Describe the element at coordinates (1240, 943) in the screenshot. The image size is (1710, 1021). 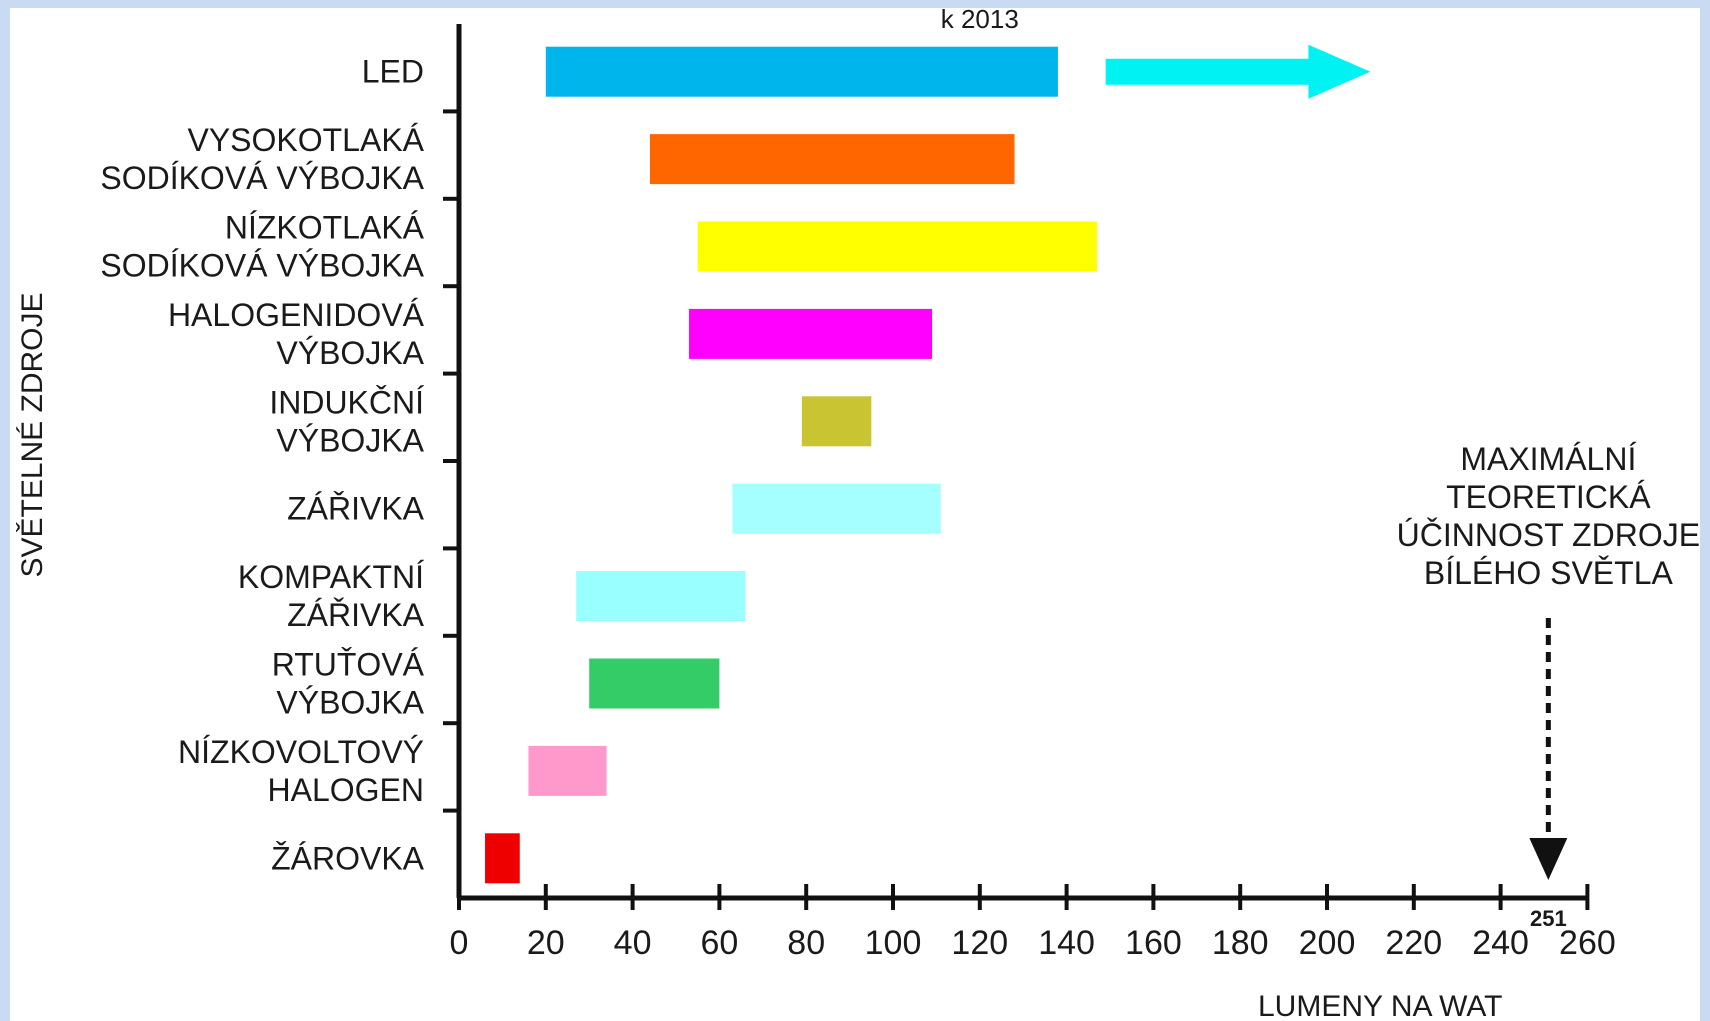
I see `x-tick-label: 180` at that location.